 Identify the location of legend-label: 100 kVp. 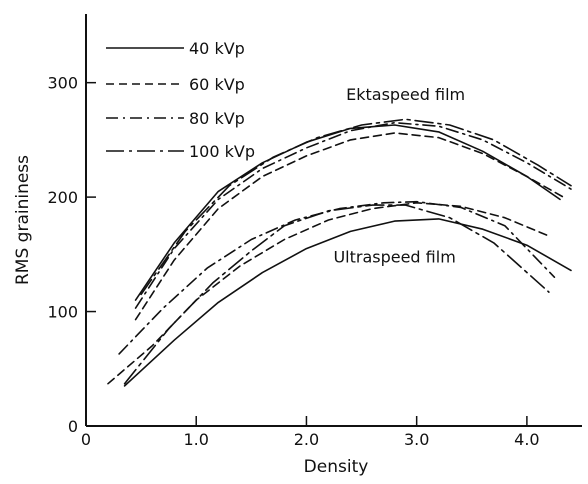
(222, 151).